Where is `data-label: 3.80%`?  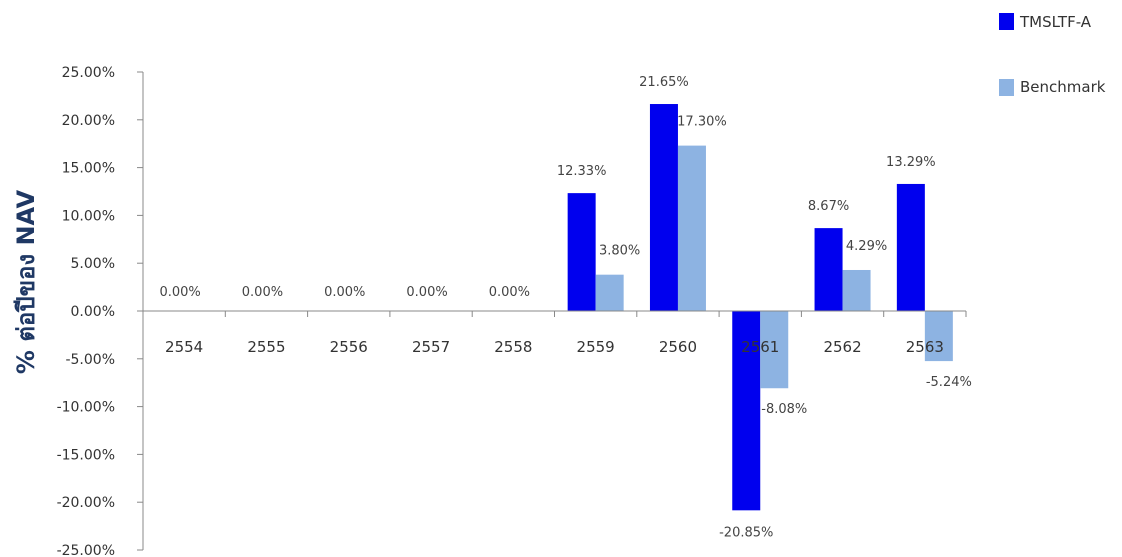
data-label: 3.80% is located at coordinates (619, 251).